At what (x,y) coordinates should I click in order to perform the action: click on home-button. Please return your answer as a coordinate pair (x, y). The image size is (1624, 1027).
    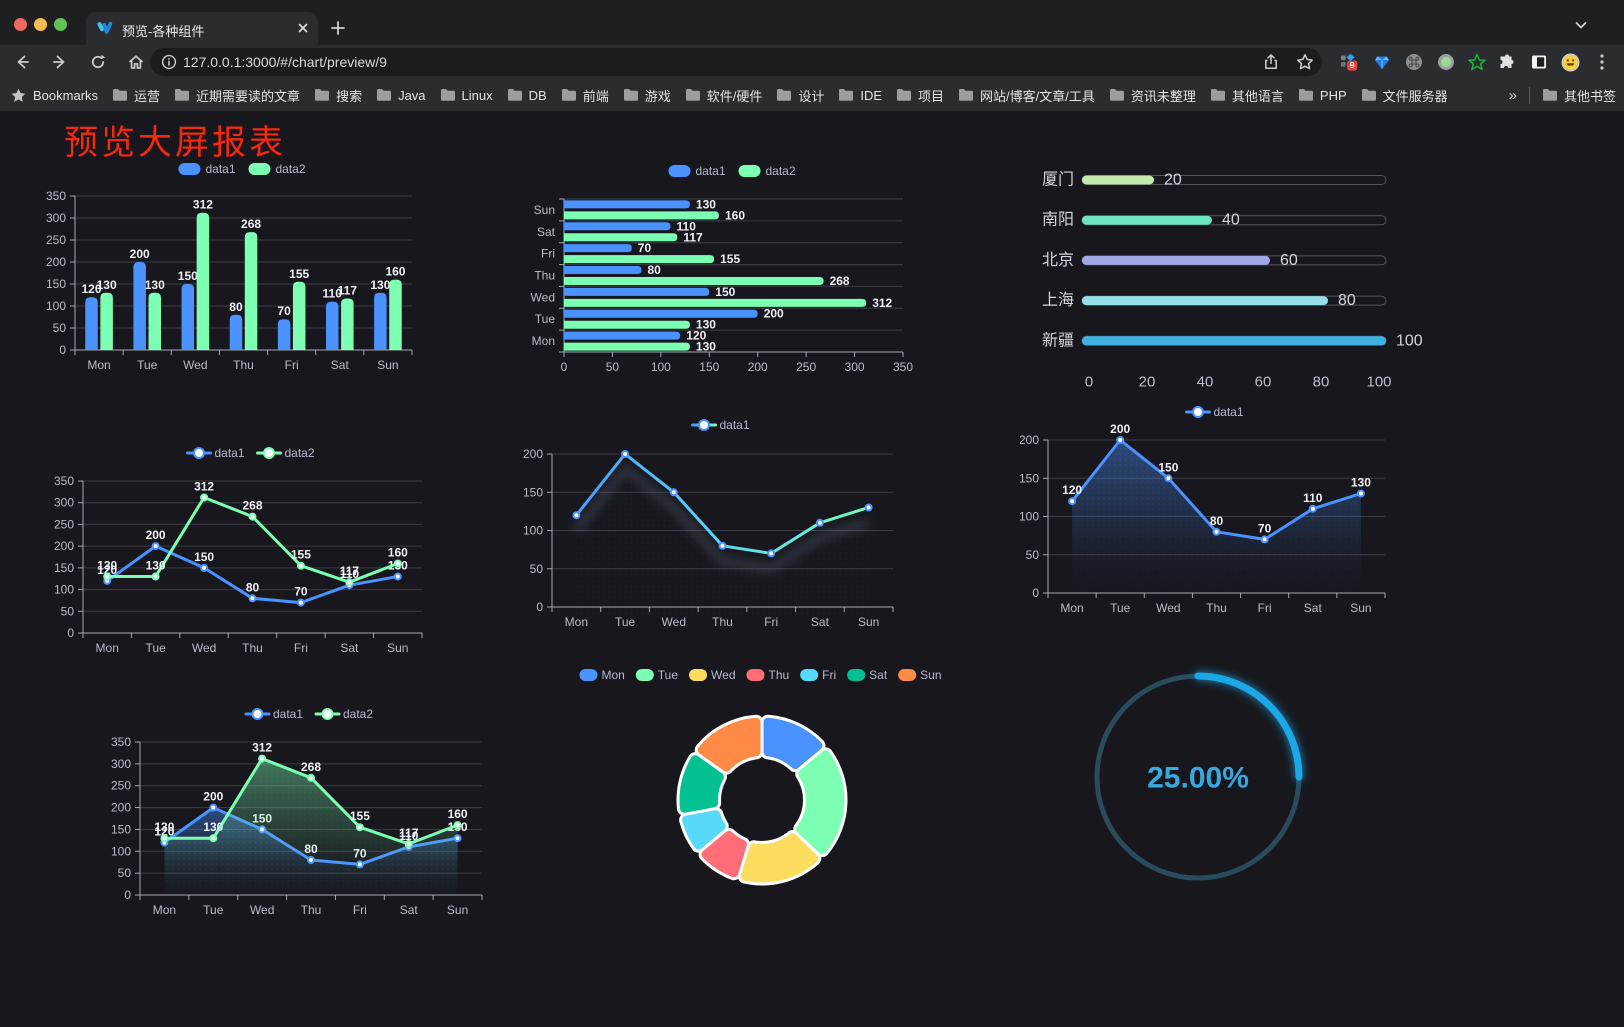
    Looking at the image, I should click on (136, 62).